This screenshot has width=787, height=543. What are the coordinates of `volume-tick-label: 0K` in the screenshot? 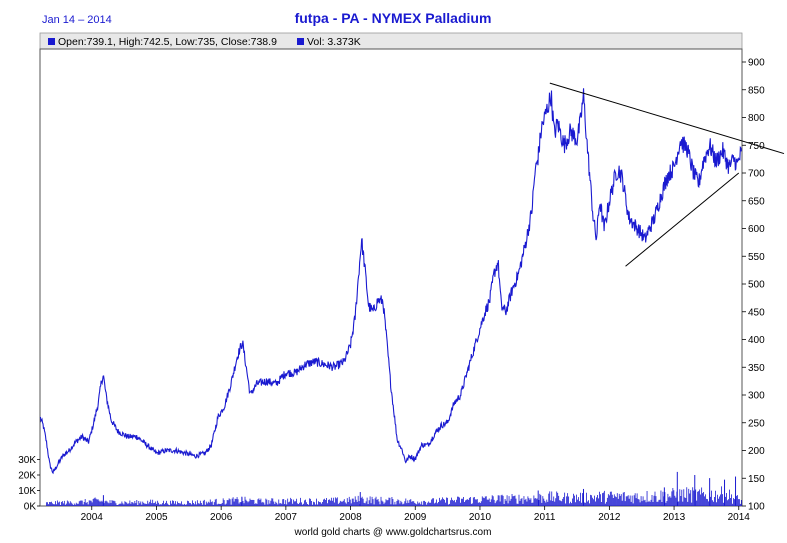 It's located at (30, 507).